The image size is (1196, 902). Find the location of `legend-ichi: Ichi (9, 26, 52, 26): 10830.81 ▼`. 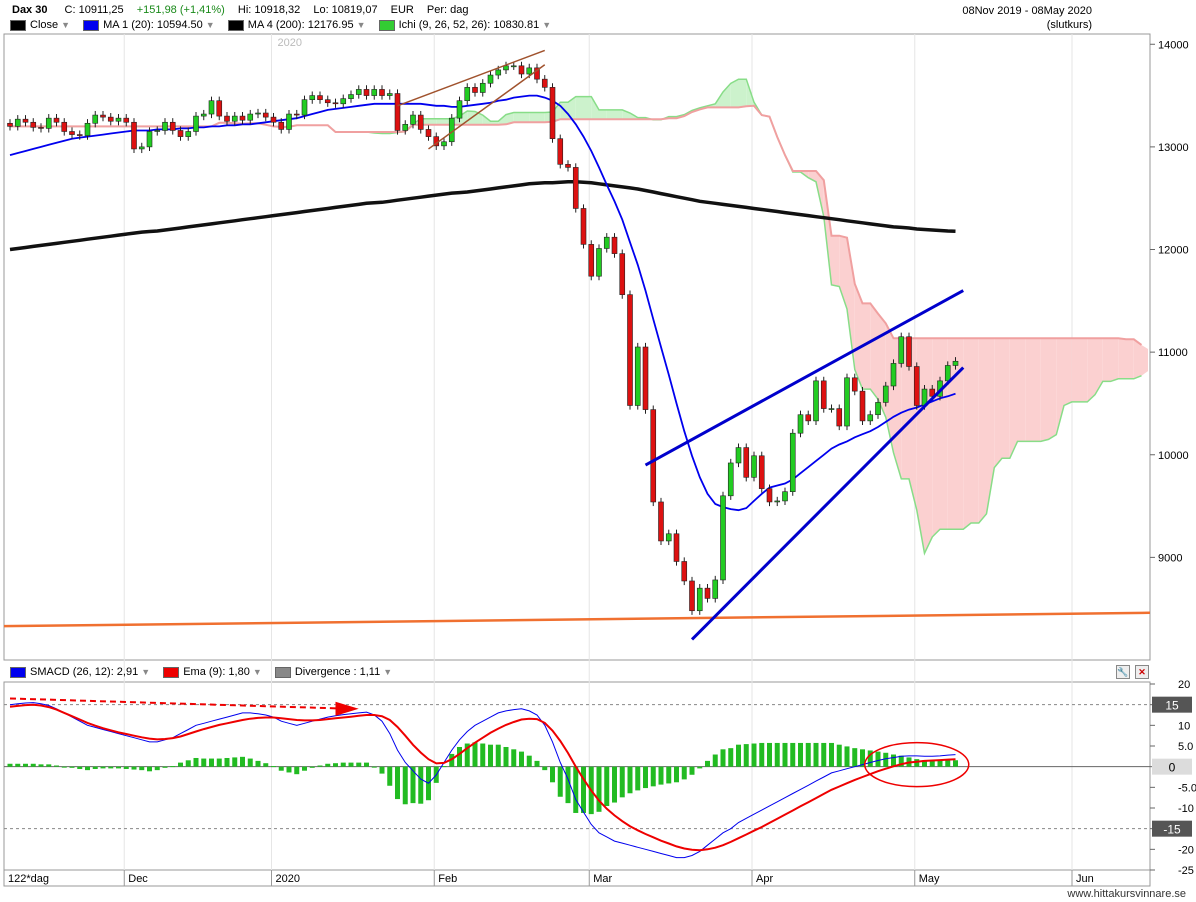

legend-ichi: Ichi (9, 26, 52, 26): 10830.81 ▼ is located at coordinates (465, 25).